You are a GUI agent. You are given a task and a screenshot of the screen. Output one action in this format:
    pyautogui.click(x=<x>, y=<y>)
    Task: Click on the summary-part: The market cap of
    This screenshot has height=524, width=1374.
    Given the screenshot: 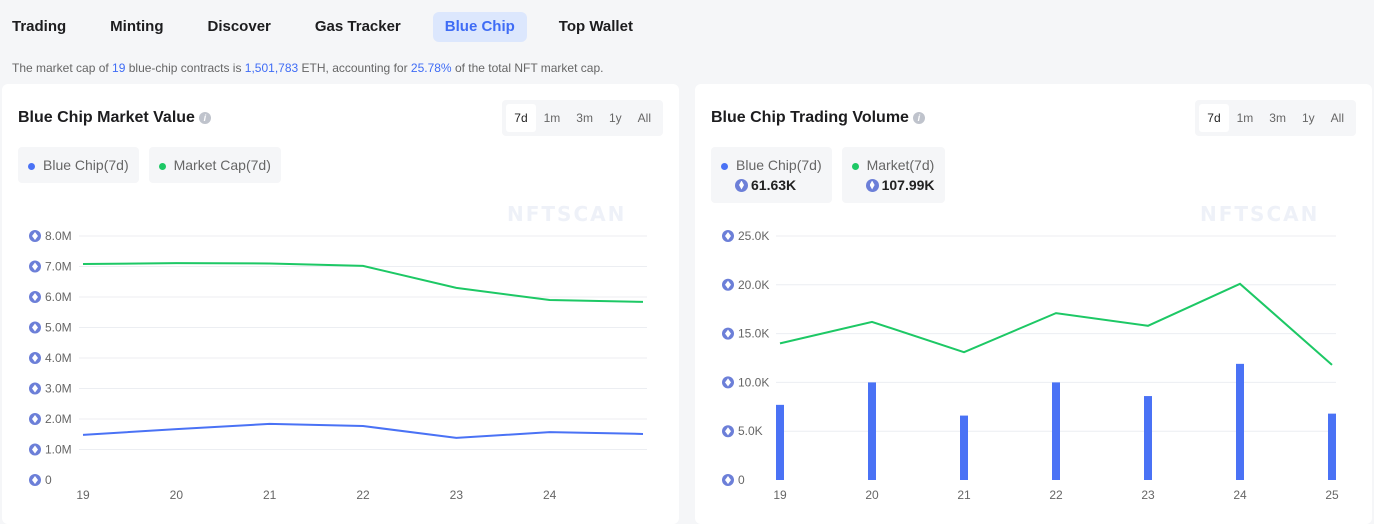 What is the action you would take?
    pyautogui.click(x=62, y=68)
    